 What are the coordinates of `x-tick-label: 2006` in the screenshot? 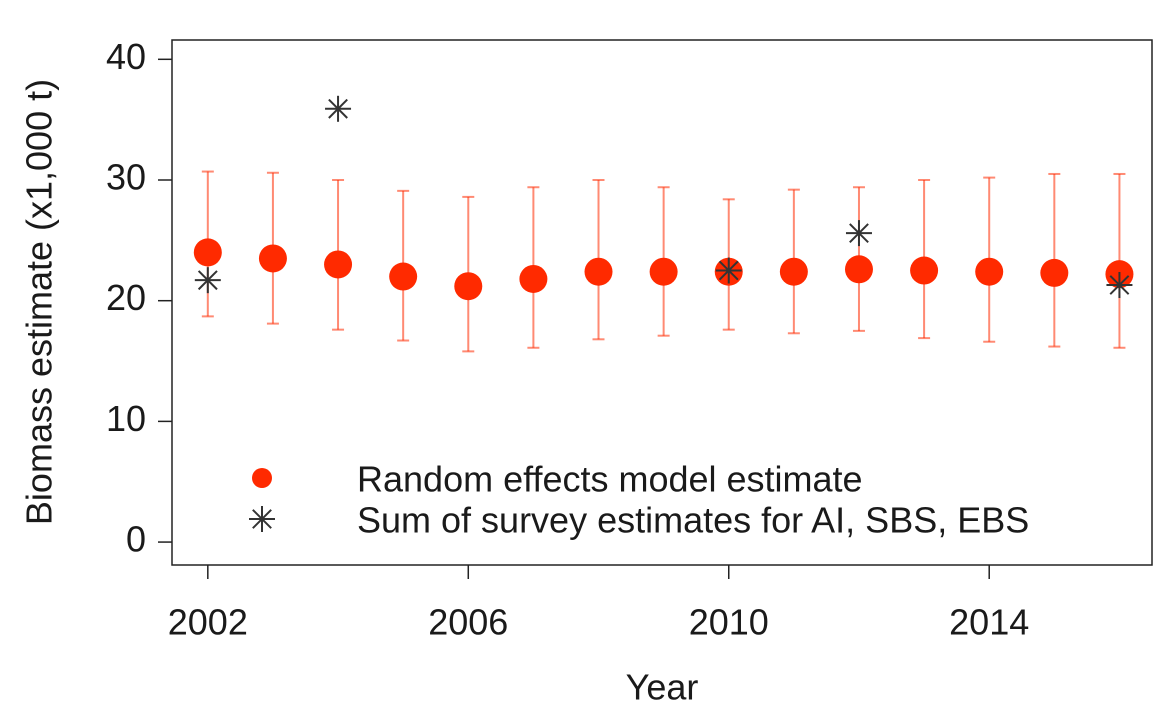 It's located at (468, 622).